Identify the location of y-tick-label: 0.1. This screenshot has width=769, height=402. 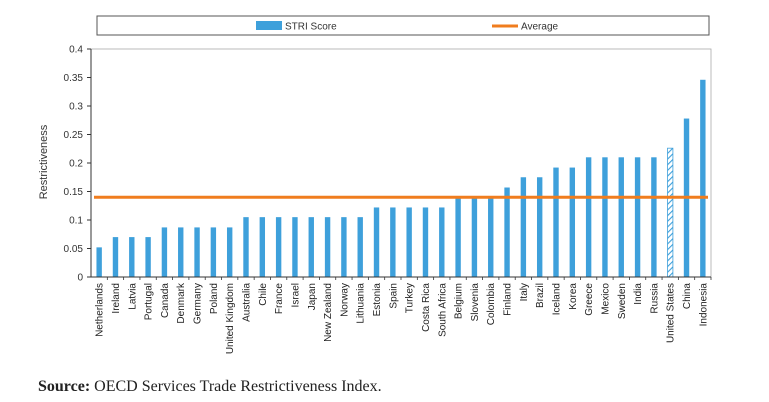
(76, 221).